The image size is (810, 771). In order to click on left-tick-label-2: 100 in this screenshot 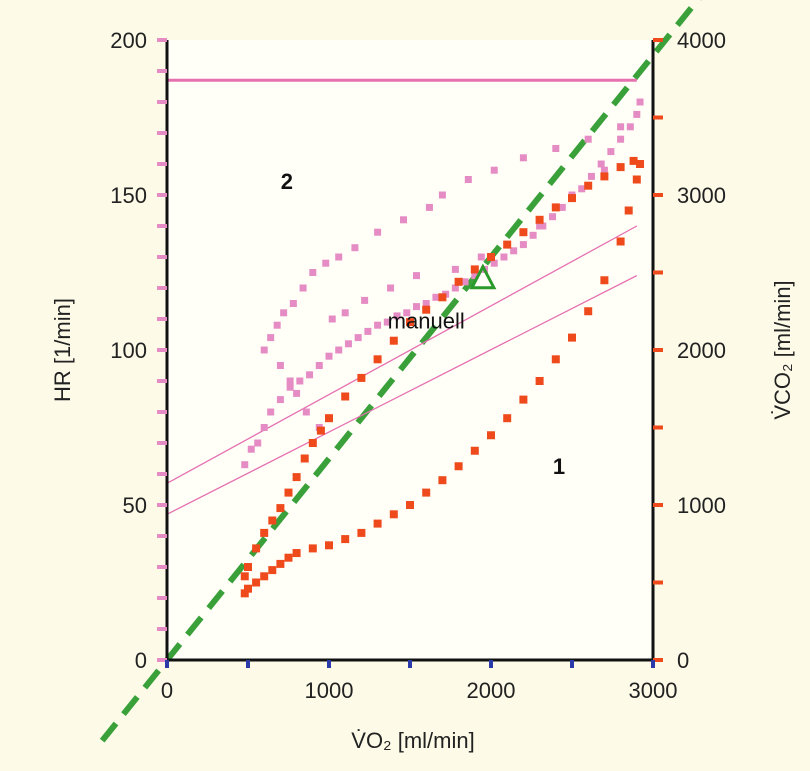, I will do `click(128, 350)`.